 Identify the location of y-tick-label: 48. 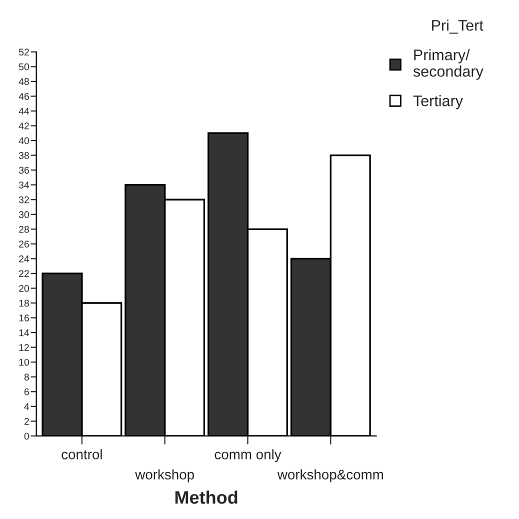
(23, 82).